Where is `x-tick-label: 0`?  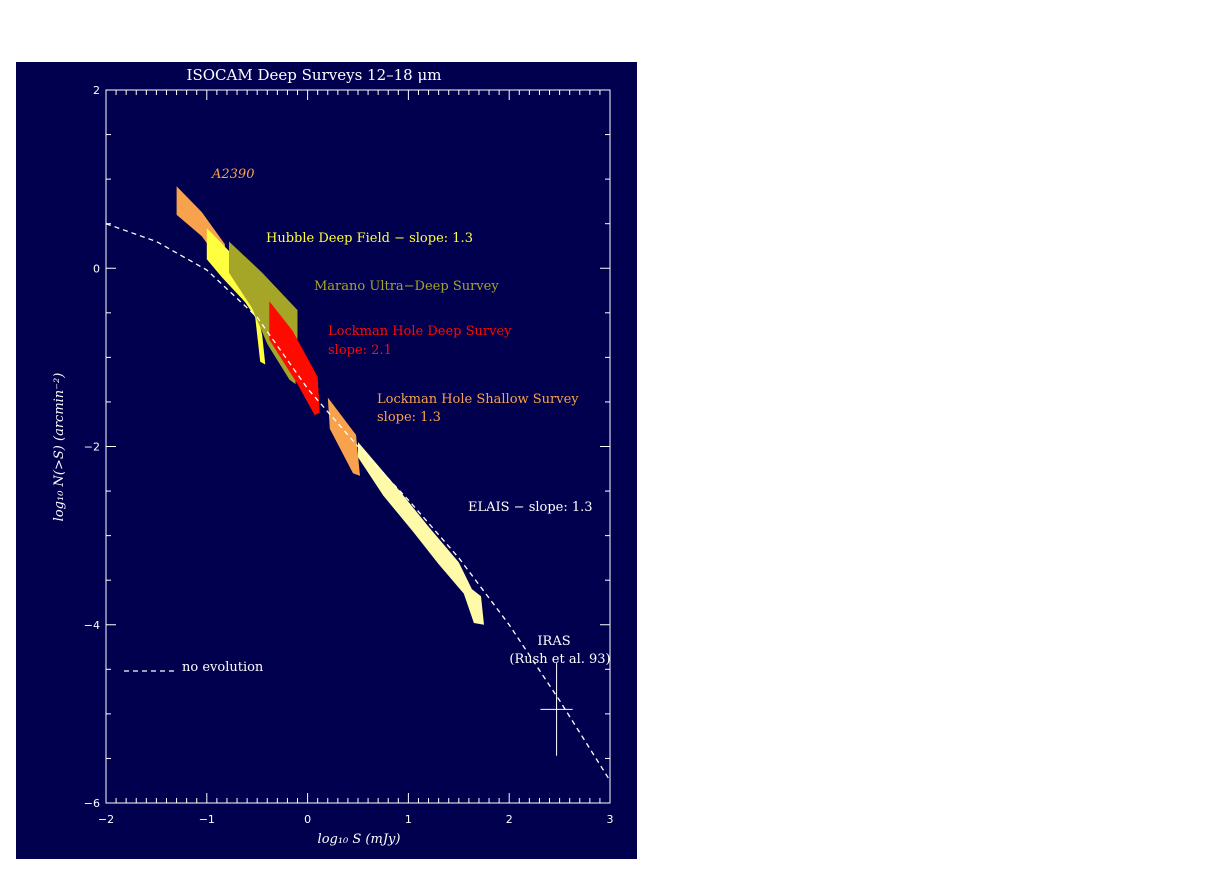 x-tick-label: 0 is located at coordinates (307, 819).